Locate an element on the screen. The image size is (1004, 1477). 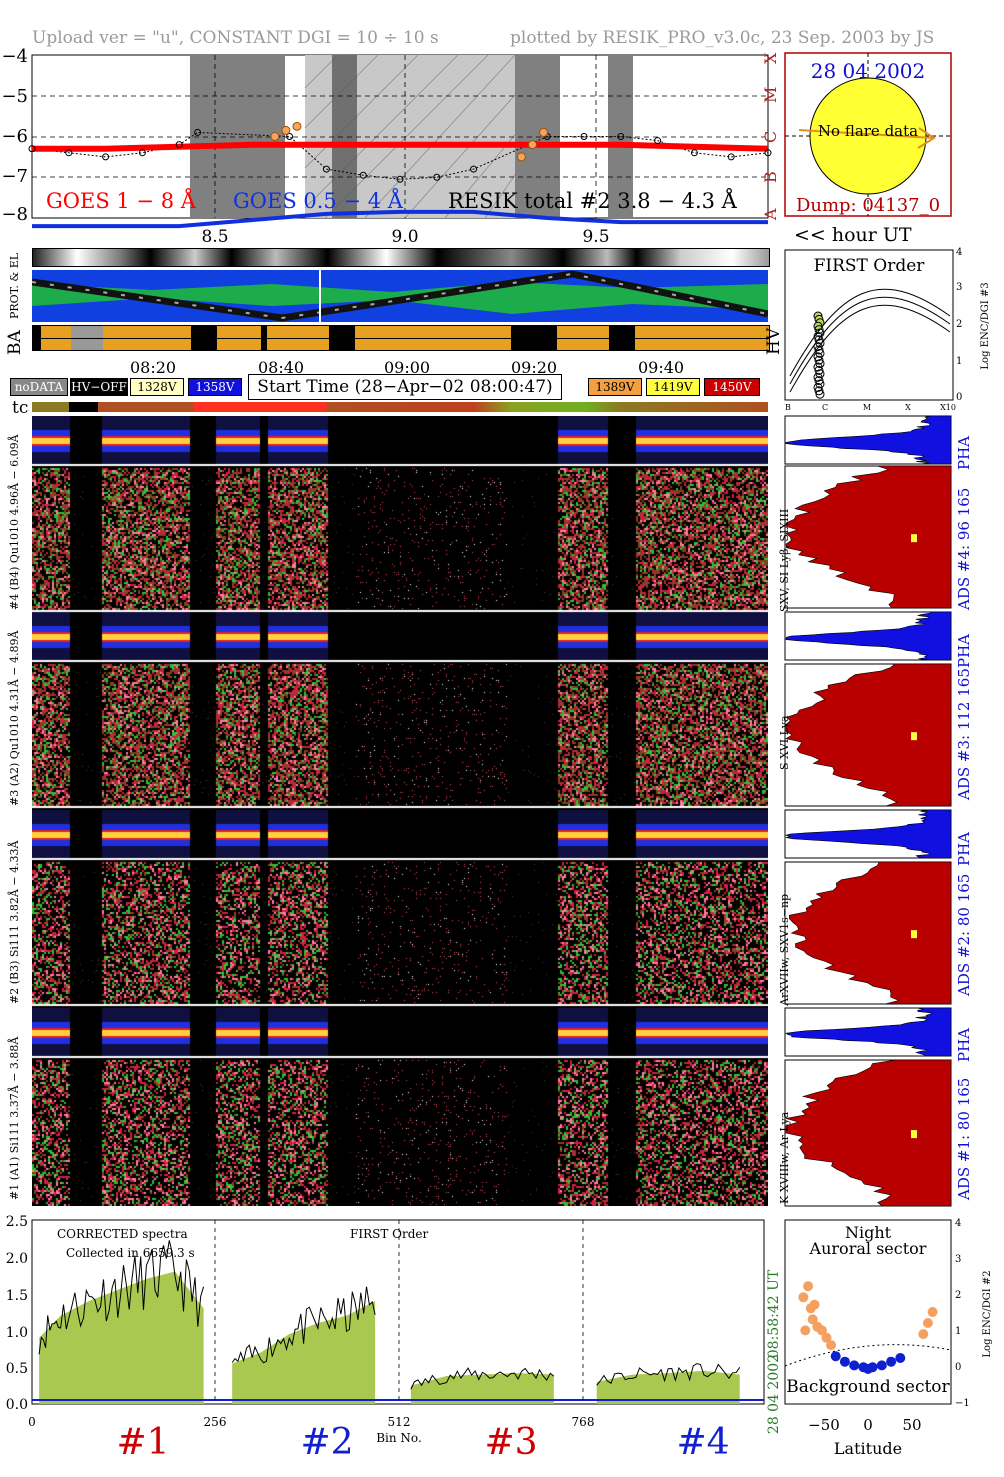
fo-xtick: X is located at coordinates (908, 407).